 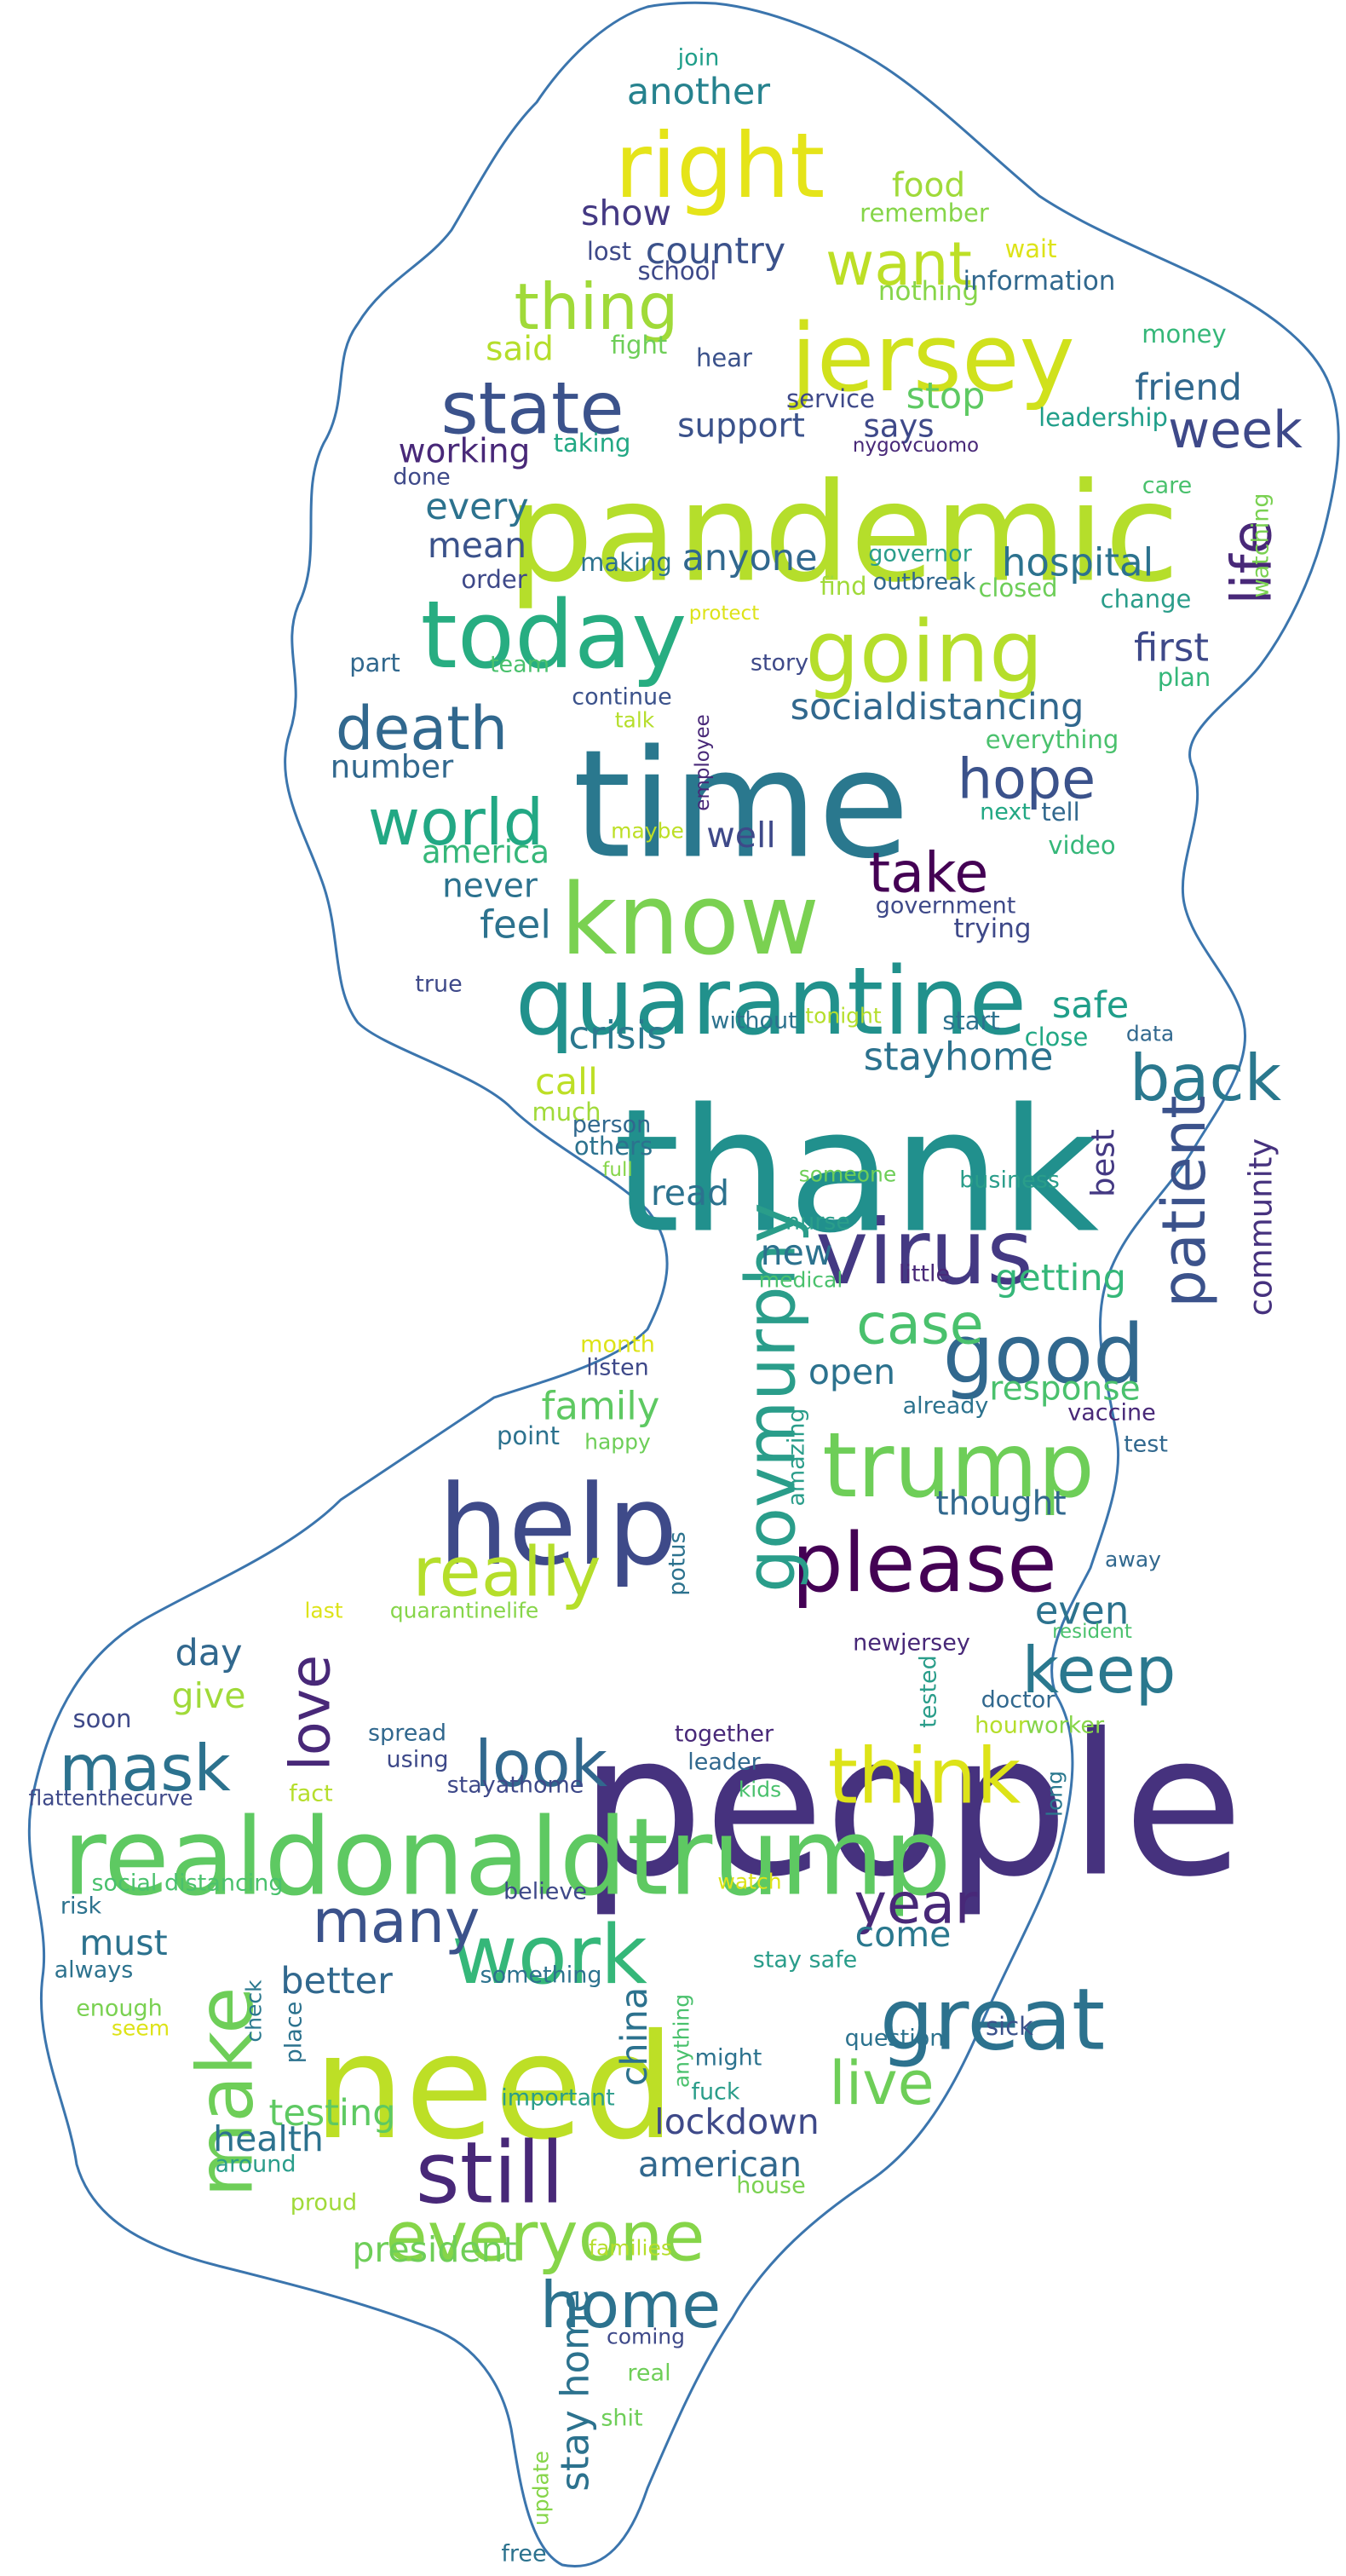 What do you see at coordinates (392, 767) in the screenshot?
I see `cloud-word: number` at bounding box center [392, 767].